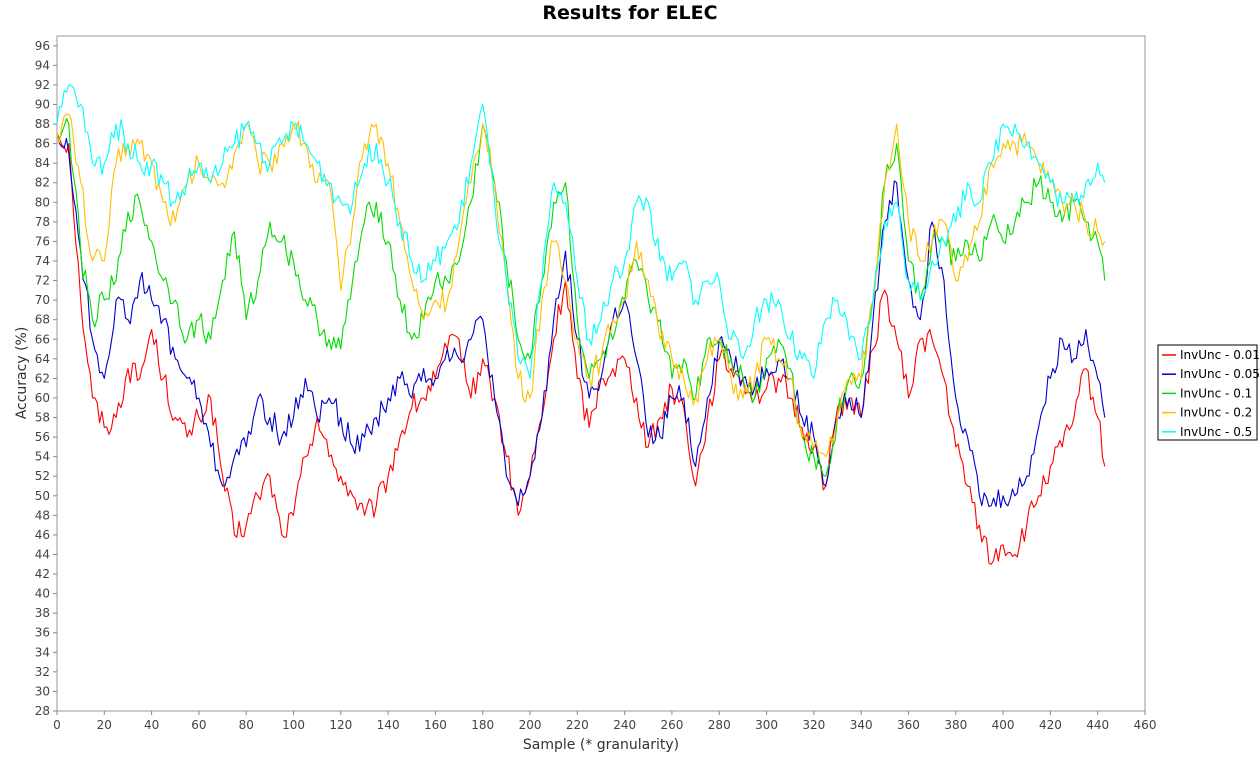  Describe the element at coordinates (624, 725) in the screenshot. I see `x-tick-label: 240` at that location.